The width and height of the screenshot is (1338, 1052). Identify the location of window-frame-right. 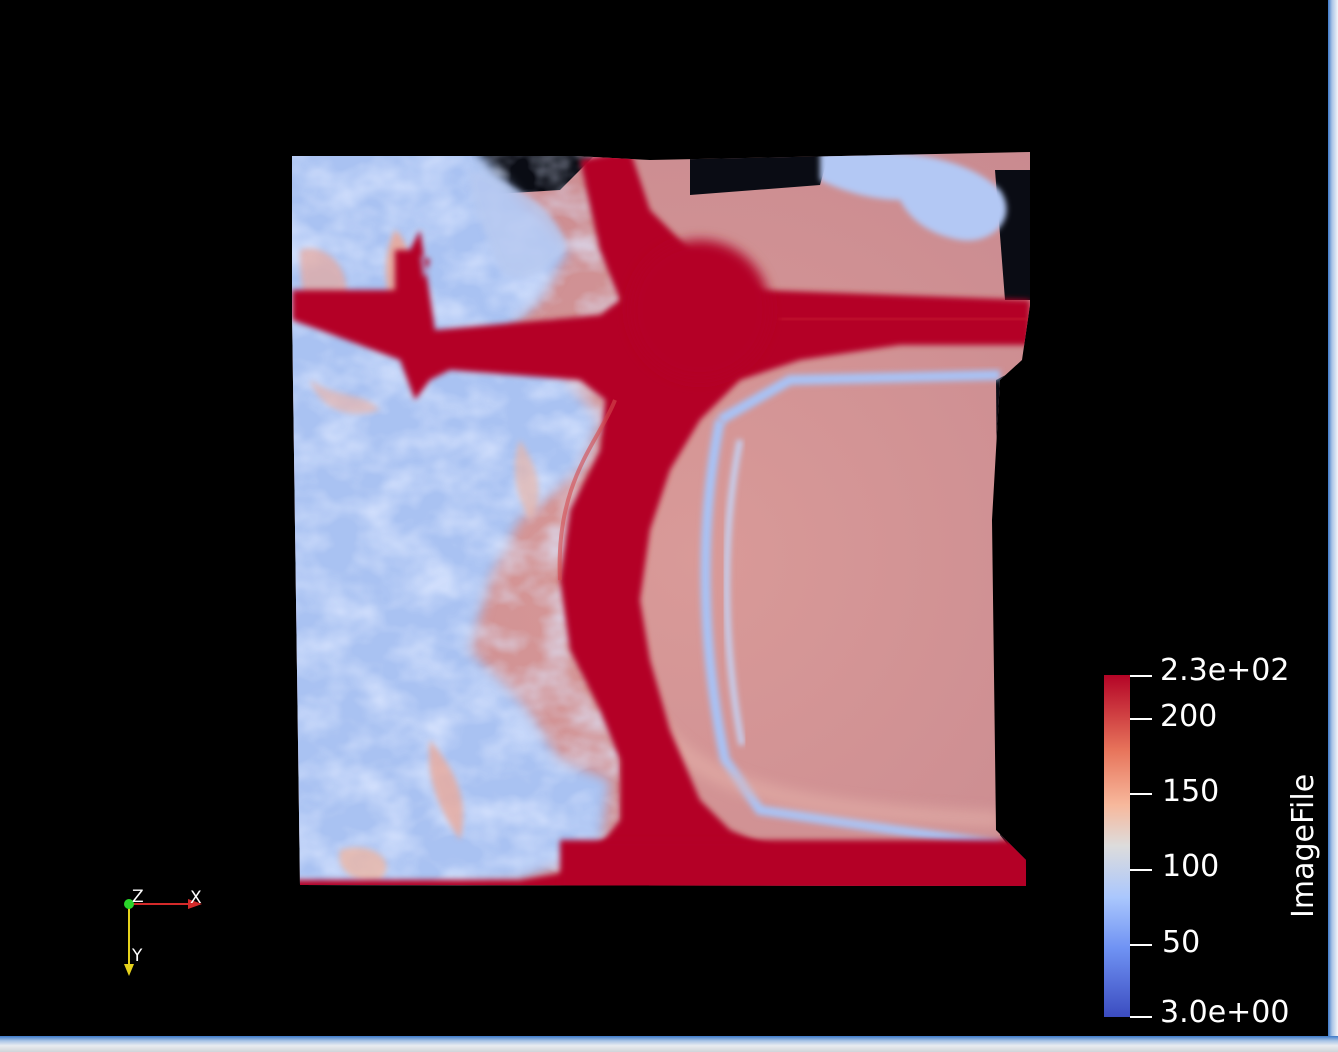
(1333, 518).